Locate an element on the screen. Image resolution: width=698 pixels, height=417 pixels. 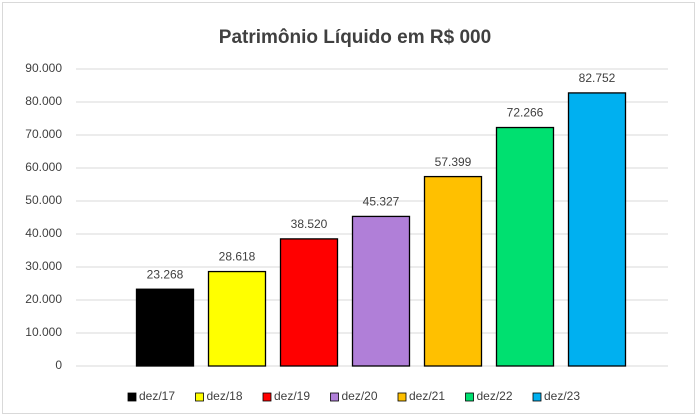
y-tick-label: 50.000 is located at coordinates (43, 200).